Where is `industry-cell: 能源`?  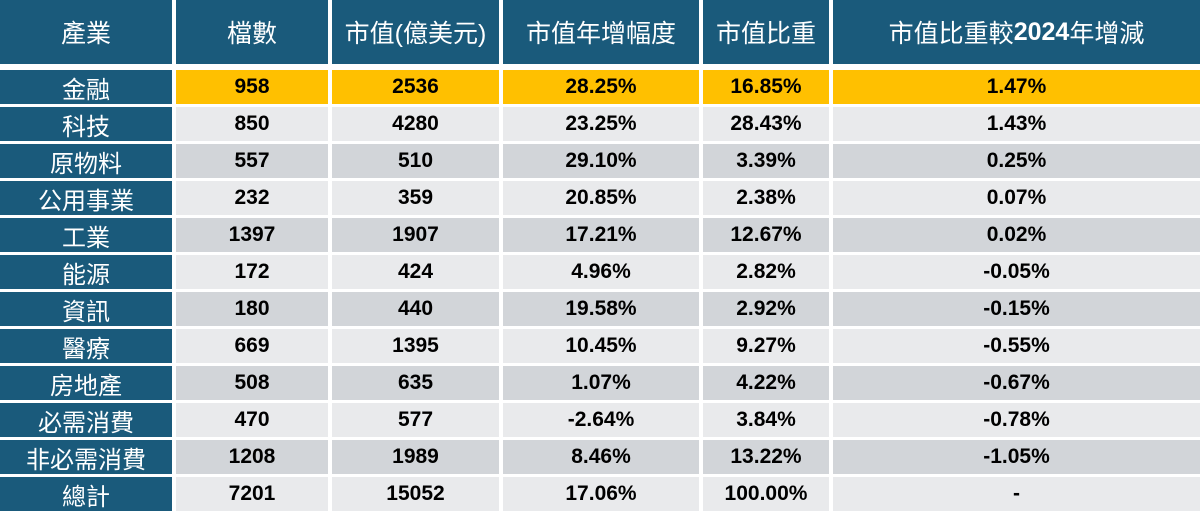 industry-cell: 能源 is located at coordinates (86, 272).